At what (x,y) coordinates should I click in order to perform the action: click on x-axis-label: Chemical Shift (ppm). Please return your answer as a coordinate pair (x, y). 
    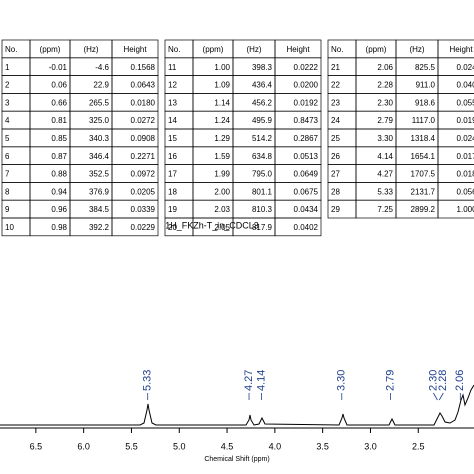
    Looking at the image, I should click on (236, 459).